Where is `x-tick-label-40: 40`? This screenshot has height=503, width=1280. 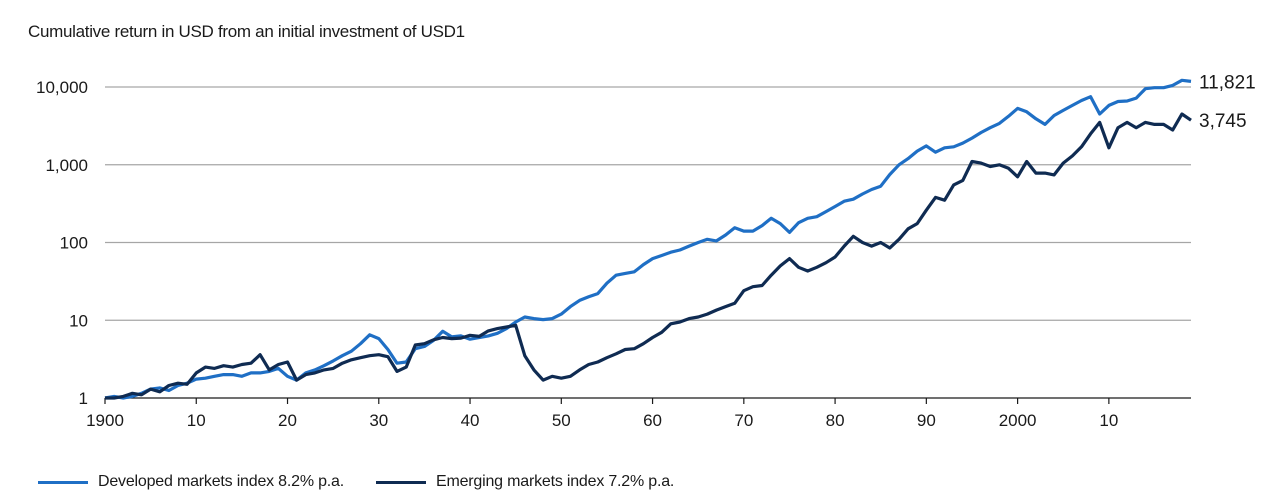 x-tick-label-40: 40 is located at coordinates (470, 420).